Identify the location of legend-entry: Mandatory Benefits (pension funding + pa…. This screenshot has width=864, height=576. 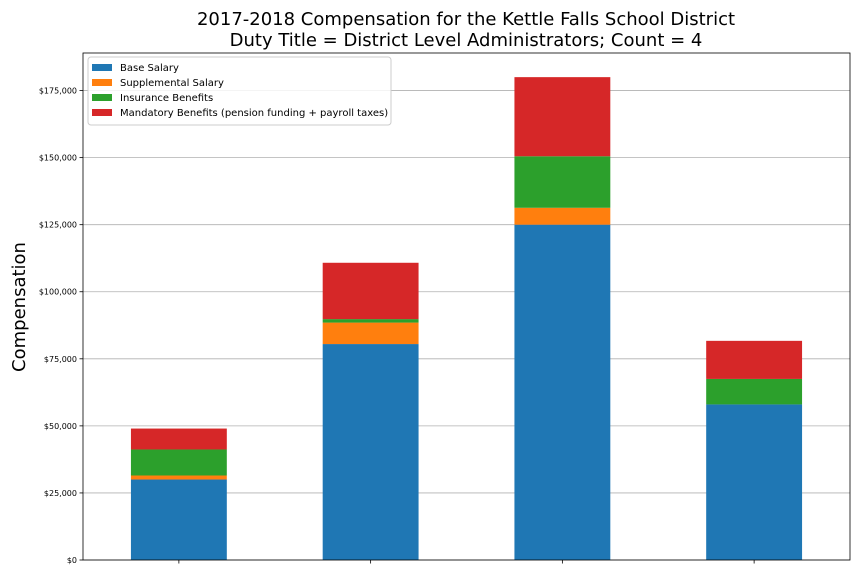
(254, 113).